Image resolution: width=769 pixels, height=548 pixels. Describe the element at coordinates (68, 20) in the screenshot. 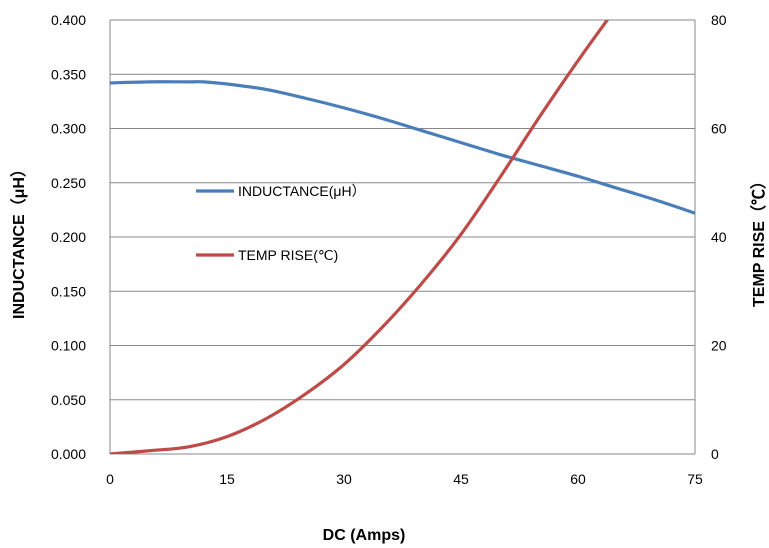

I see `y-tick-label: 0.400` at that location.